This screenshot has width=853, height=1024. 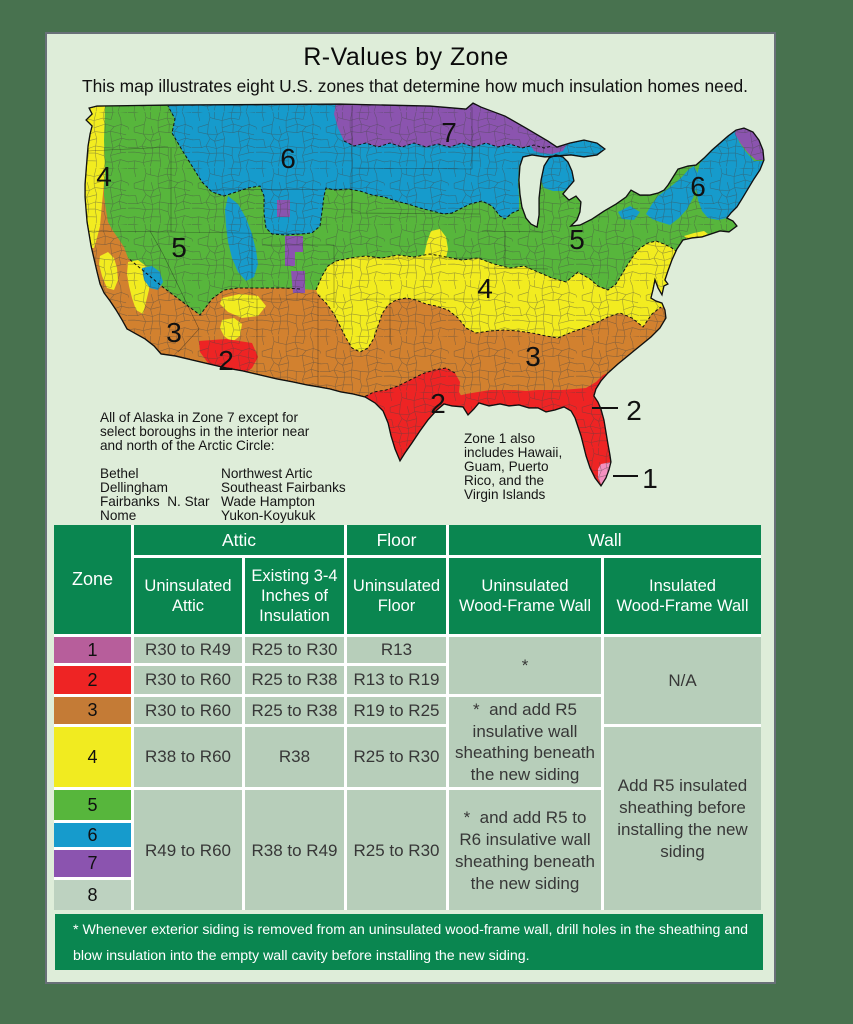 What do you see at coordinates (650, 478) in the screenshot?
I see `svg-text: 1` at bounding box center [650, 478].